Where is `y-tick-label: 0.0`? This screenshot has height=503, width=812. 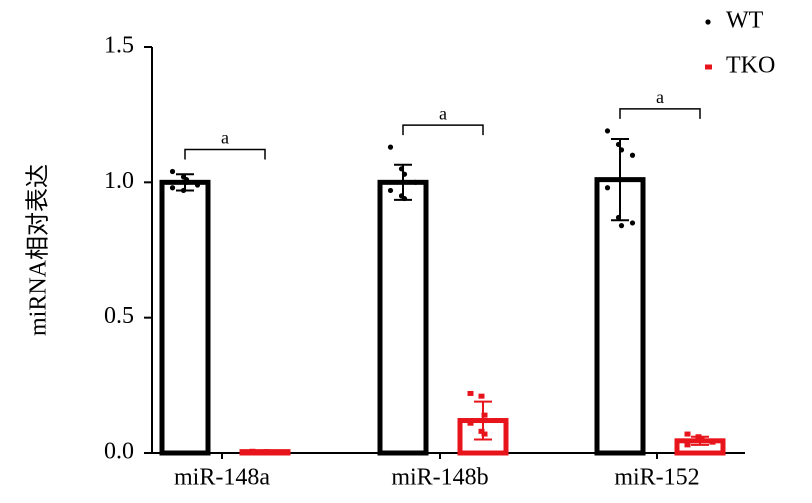
y-tick-label: 0.0 is located at coordinates (119, 452).